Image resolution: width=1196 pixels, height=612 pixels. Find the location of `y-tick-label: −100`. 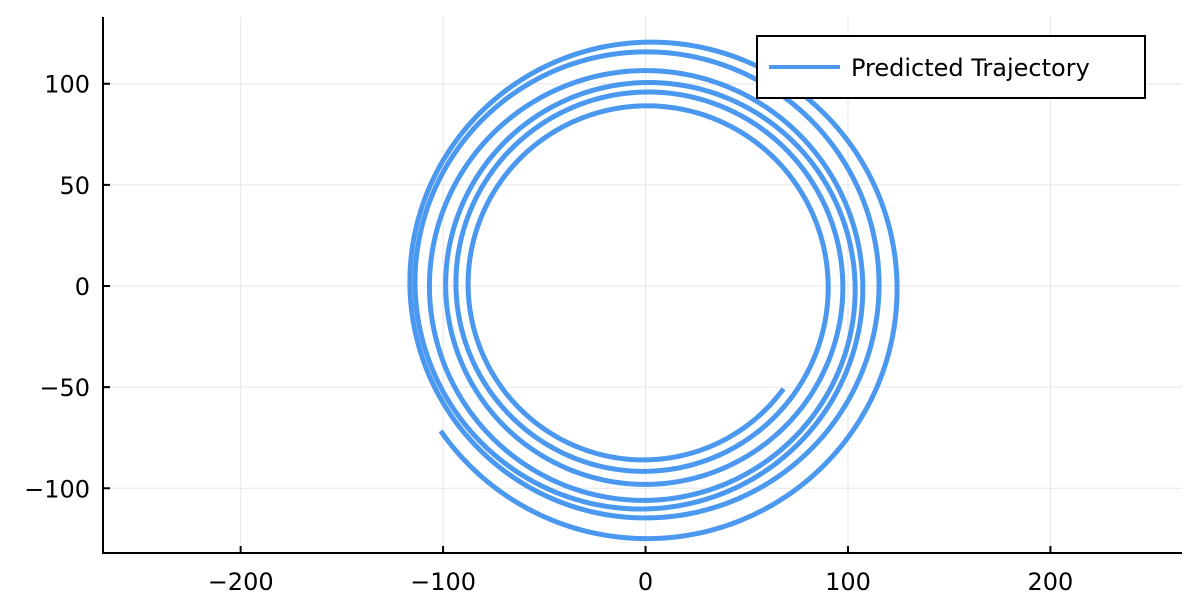

y-tick-label: −100 is located at coordinates (57, 489).